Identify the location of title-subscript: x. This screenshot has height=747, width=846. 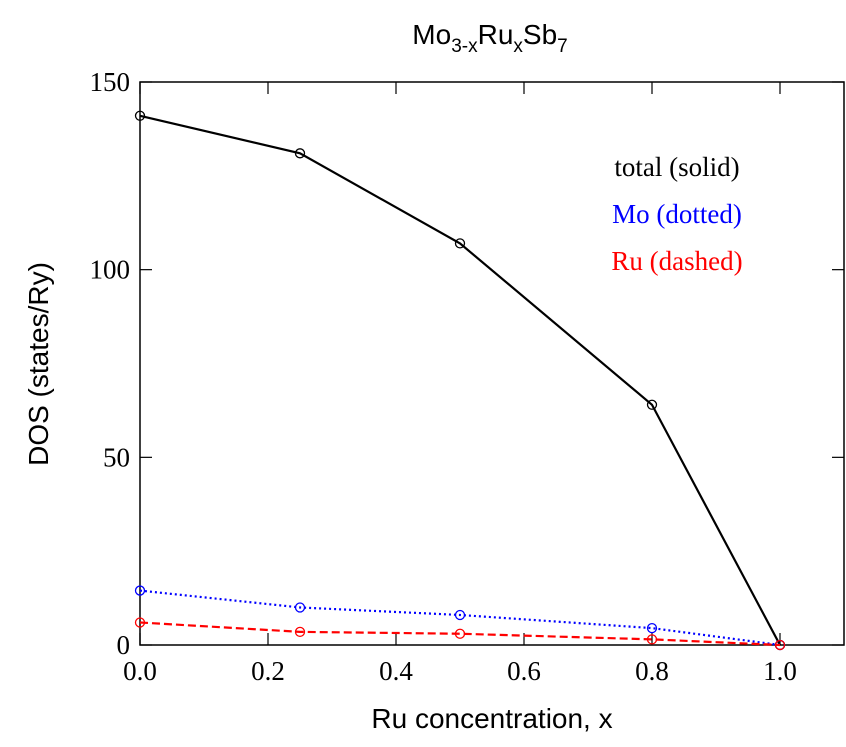
(518, 46).